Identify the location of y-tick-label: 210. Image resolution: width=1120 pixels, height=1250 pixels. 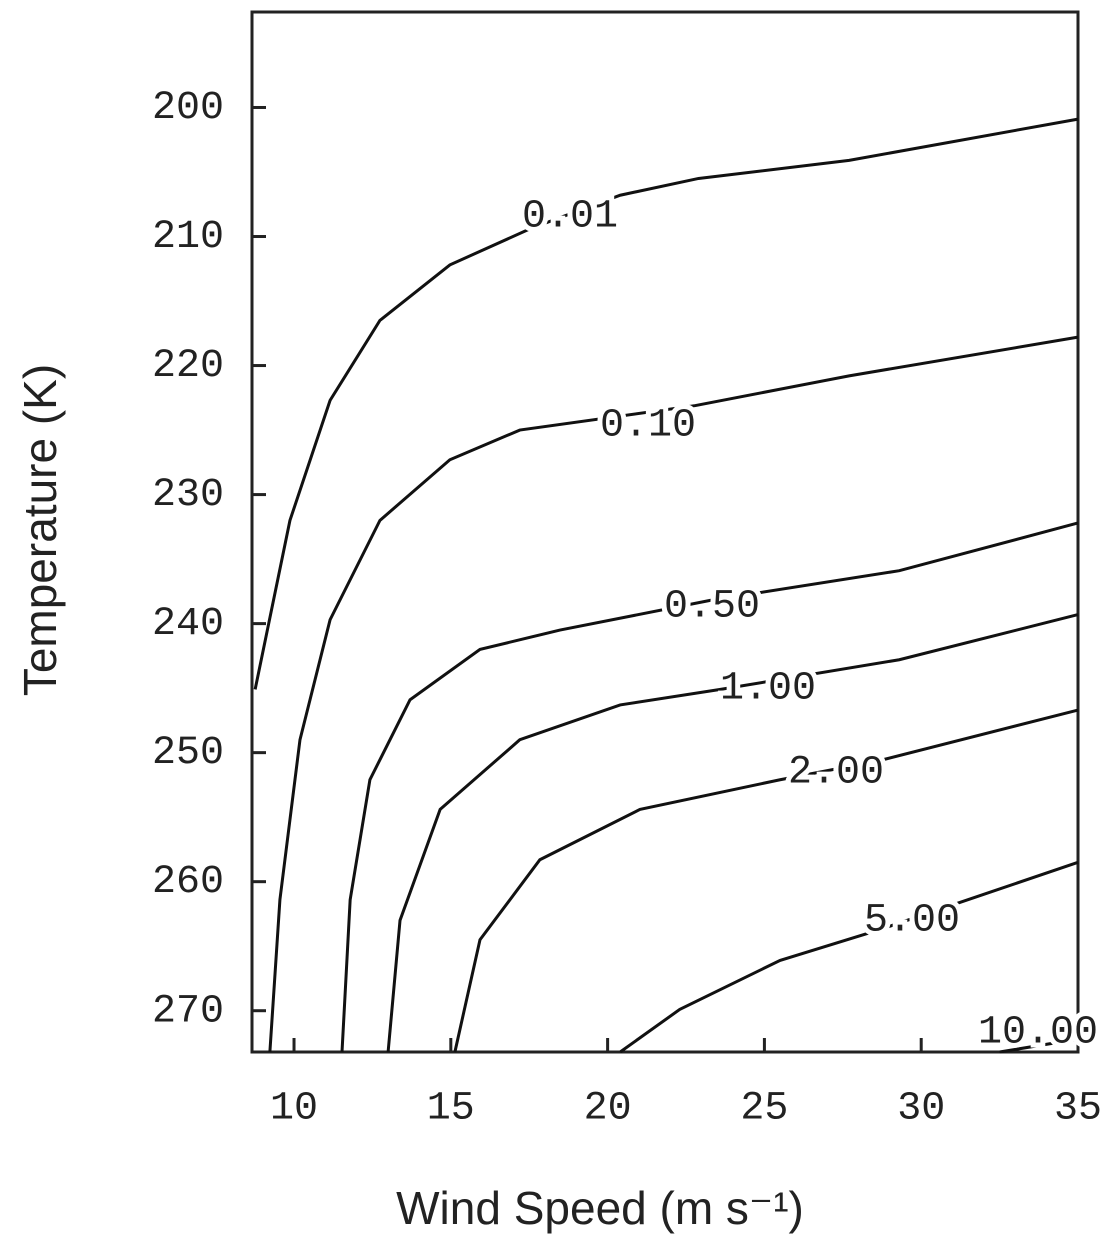
(188, 237).